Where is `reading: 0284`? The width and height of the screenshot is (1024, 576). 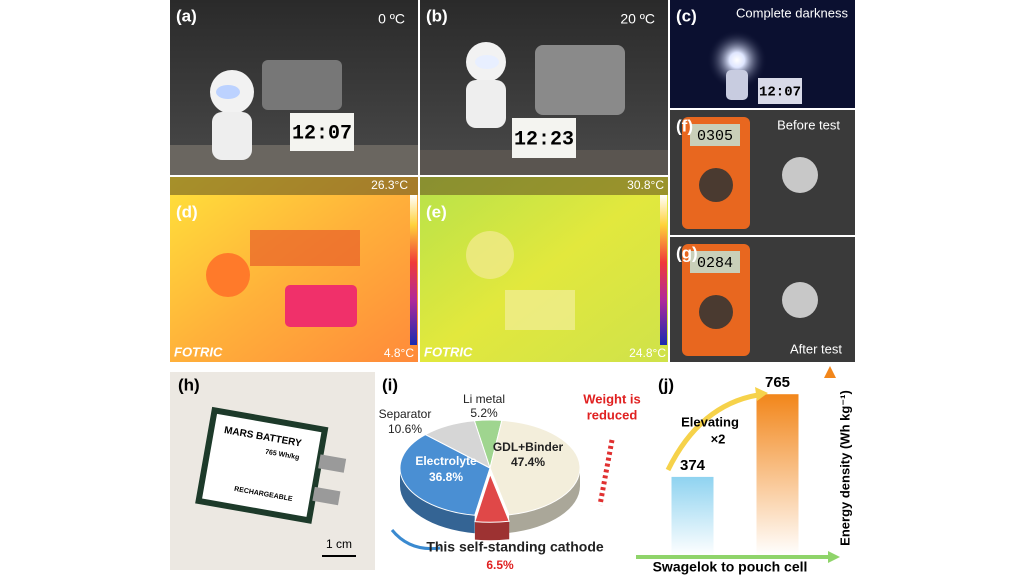
reading: 0284 is located at coordinates (715, 263).